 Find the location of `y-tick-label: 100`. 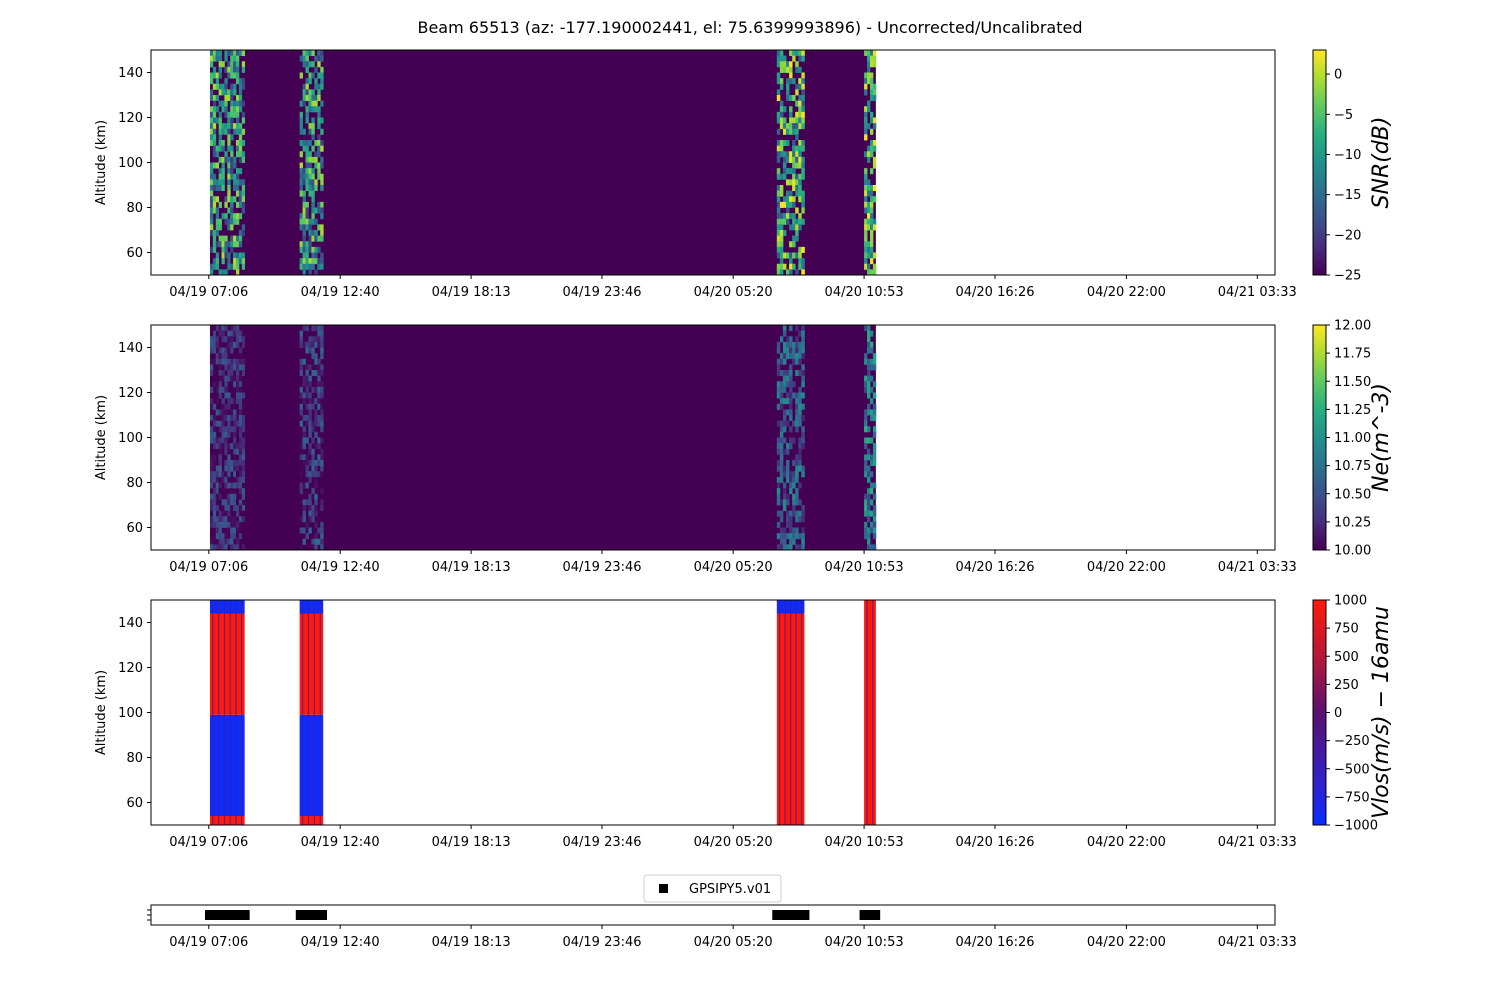

y-tick-label: 100 is located at coordinates (130, 438).